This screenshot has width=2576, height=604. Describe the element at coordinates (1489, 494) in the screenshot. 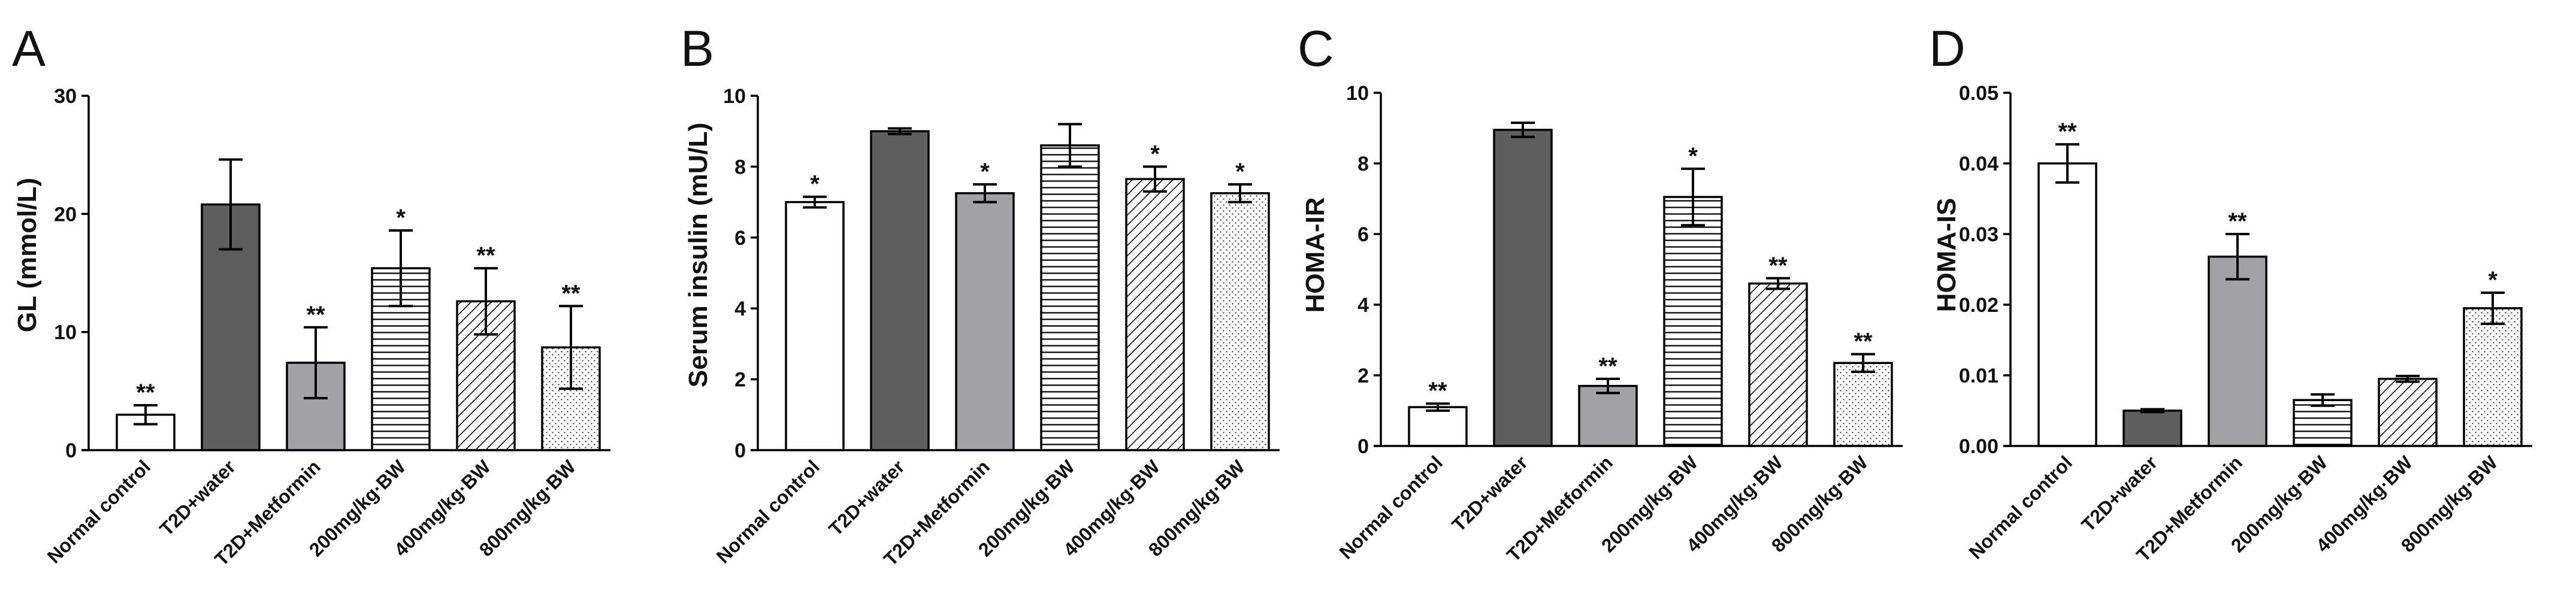

I see `category-label-c-1: T2D+water` at that location.